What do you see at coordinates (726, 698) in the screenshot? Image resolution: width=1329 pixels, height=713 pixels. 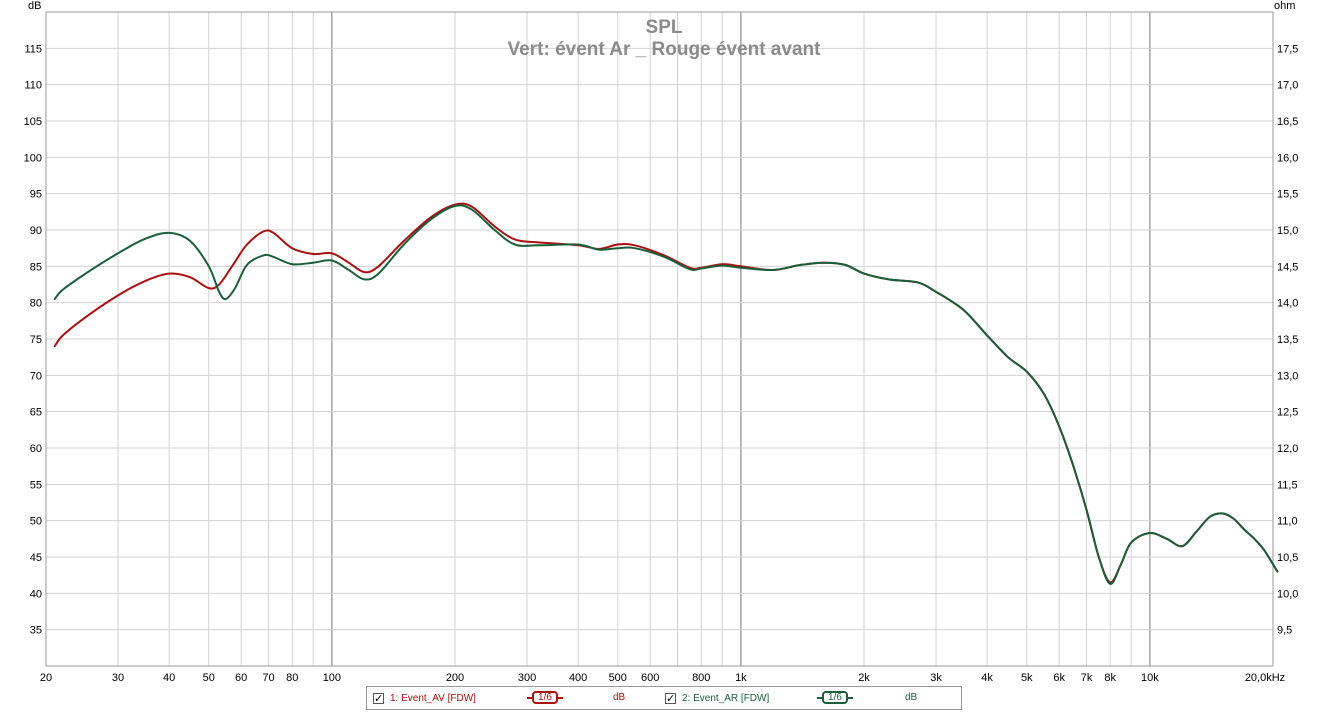 I see `legend-label-event-ar: 2: Event_AR [FDW]` at bounding box center [726, 698].